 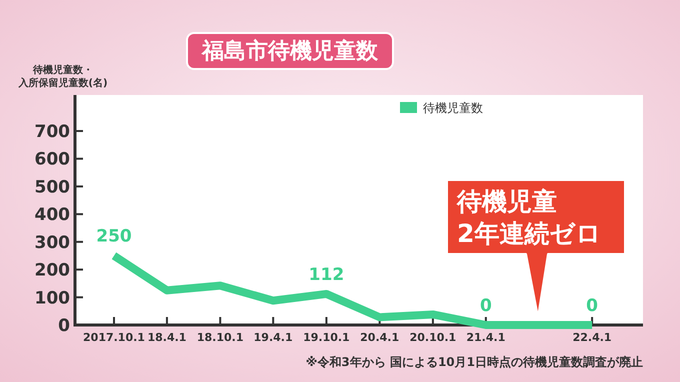 I want to click on x-tick-label: 20.10.1, so click(x=433, y=337).